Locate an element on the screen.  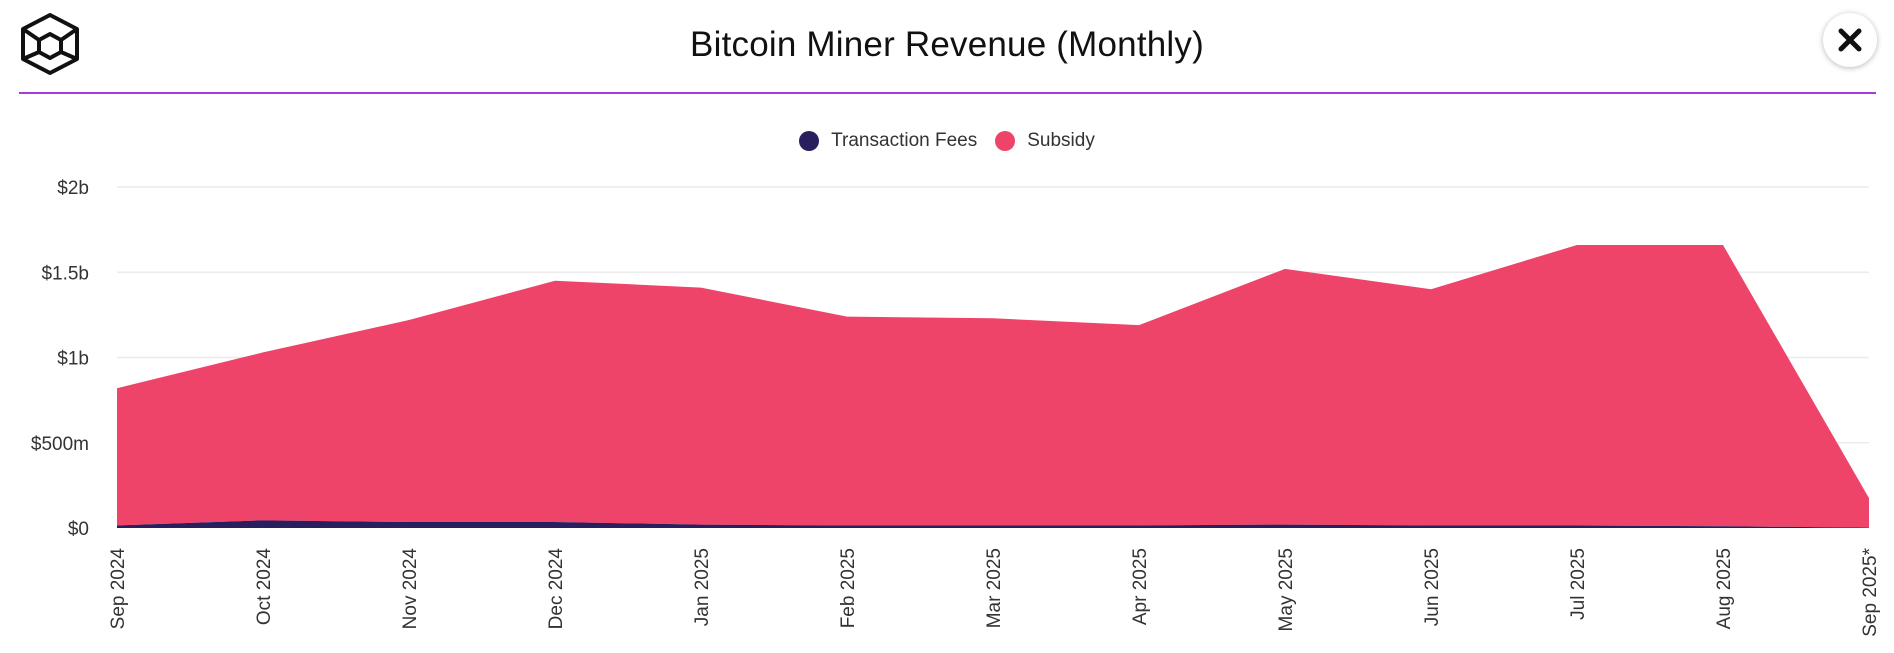
modal-header: Bitcoin Miner Revenue (Monthly) is located at coordinates (947, 47).